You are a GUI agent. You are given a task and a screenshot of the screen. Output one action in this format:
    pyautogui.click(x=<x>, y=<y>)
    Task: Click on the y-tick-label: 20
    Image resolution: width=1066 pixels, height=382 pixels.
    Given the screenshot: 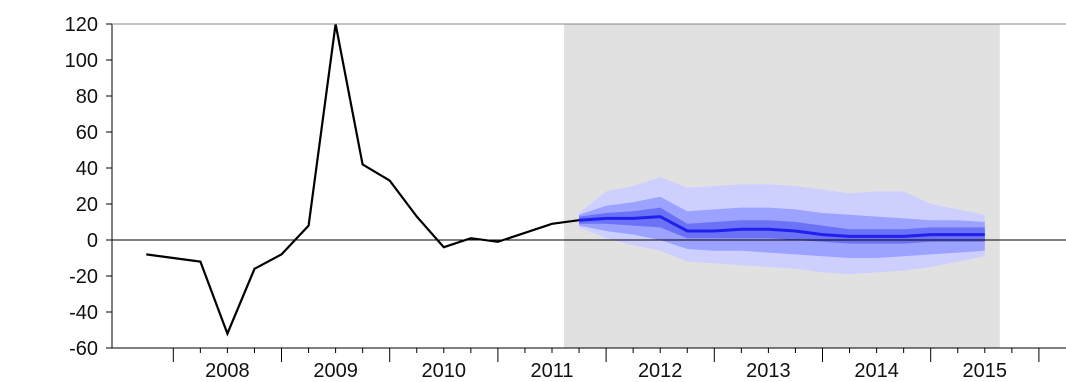 What is the action you would take?
    pyautogui.click(x=87, y=205)
    